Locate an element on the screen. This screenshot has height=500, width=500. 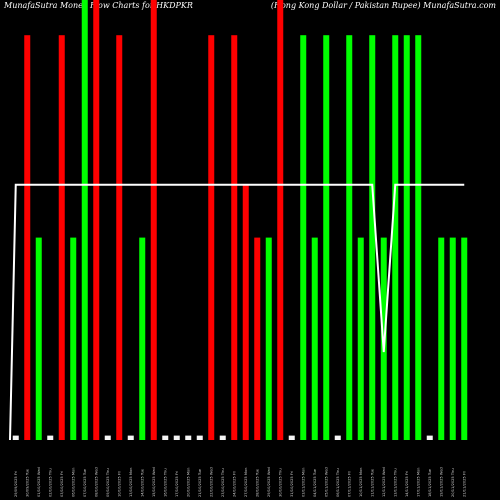
x-tick-label: 09/10/2025 Thu is located at coordinates (108, 482).